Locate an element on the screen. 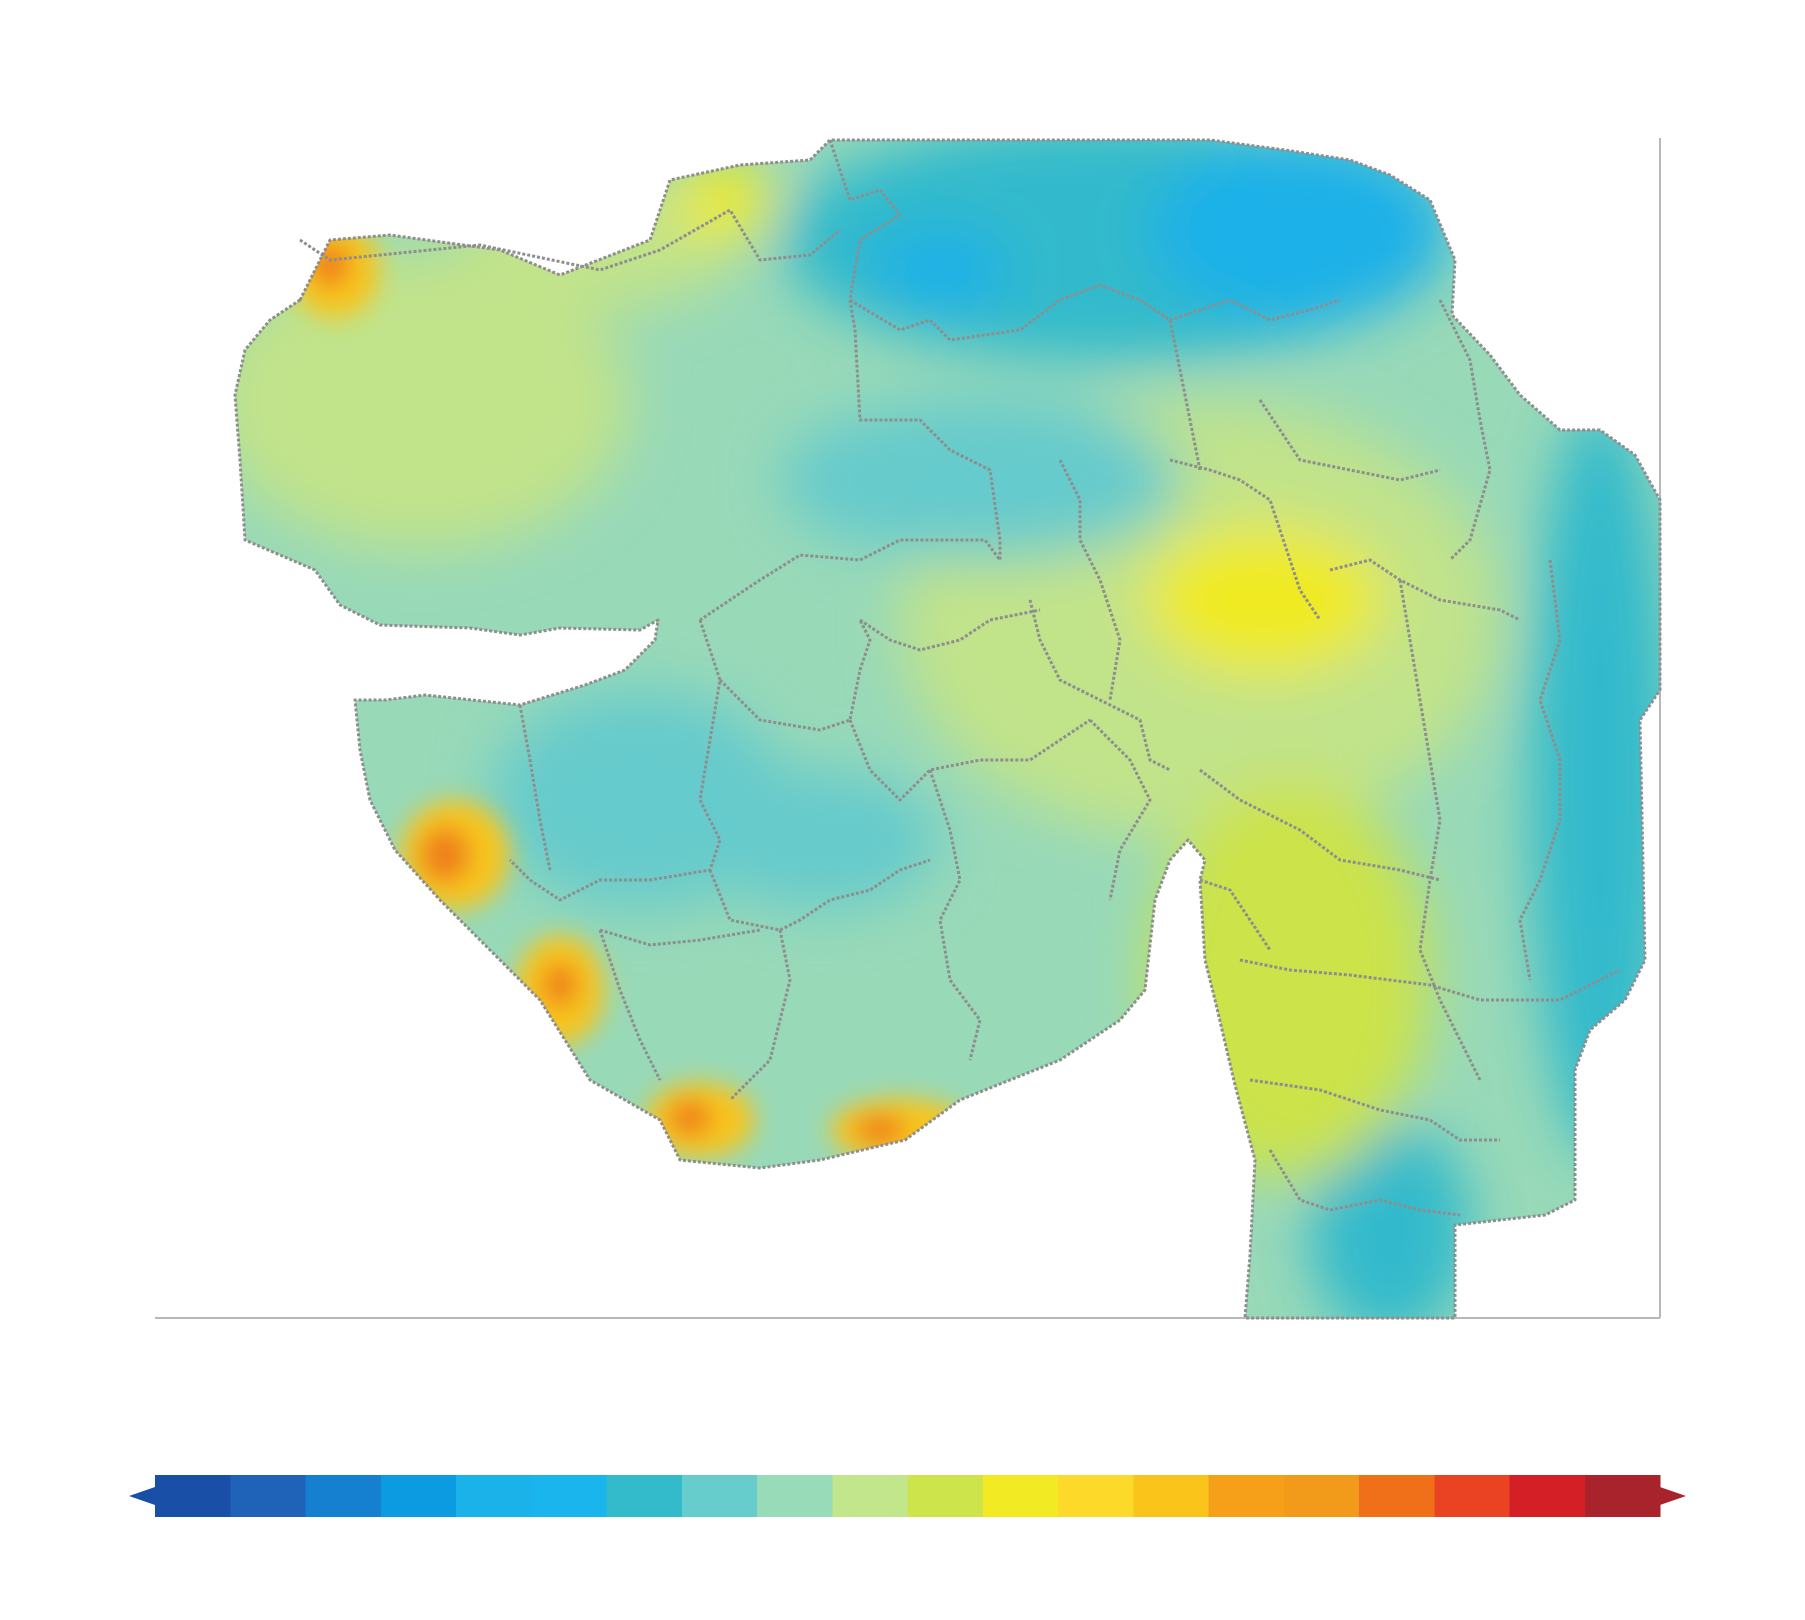 The height and width of the screenshot is (1620, 1805). colorbar-over-arrow is located at coordinates (1673, 1496).